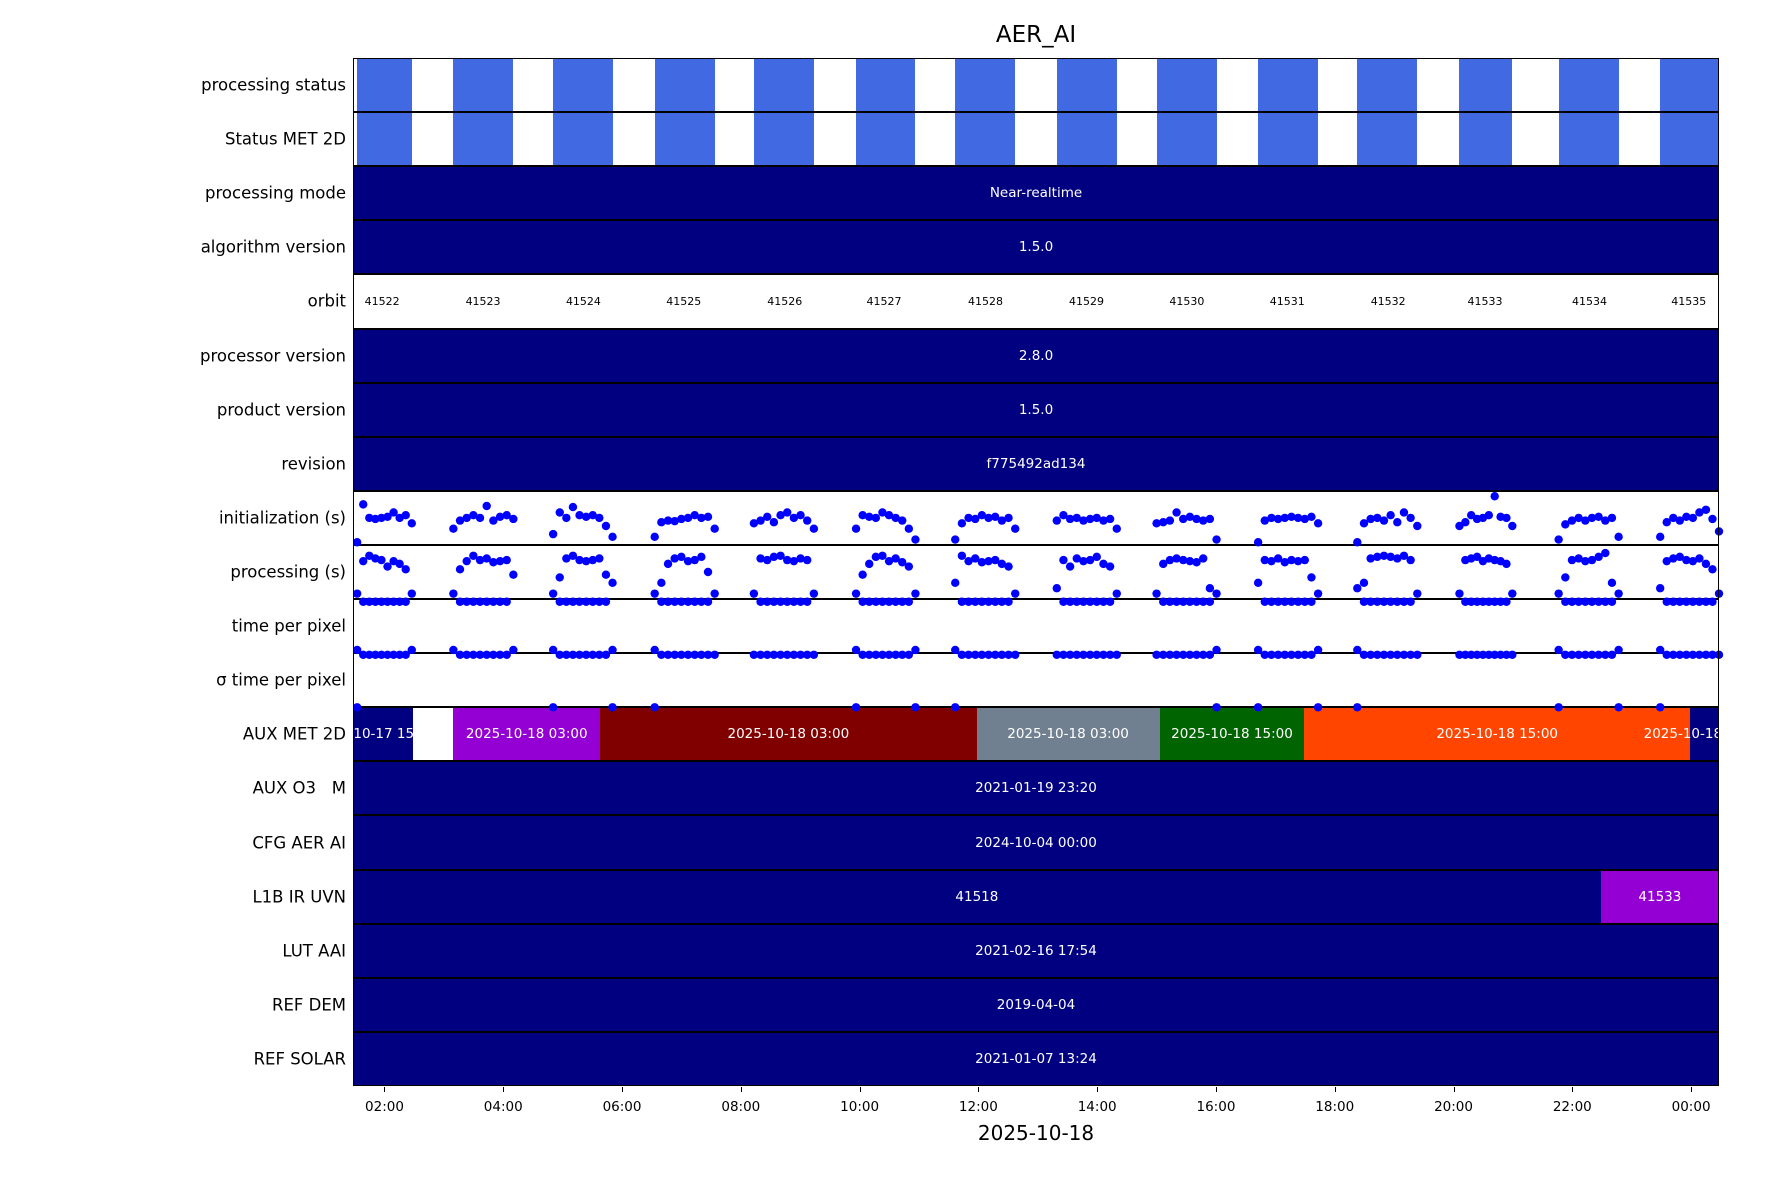 The width and height of the screenshot is (1771, 1181). I want to click on x-tick-label: 22:00, so click(1572, 1107).